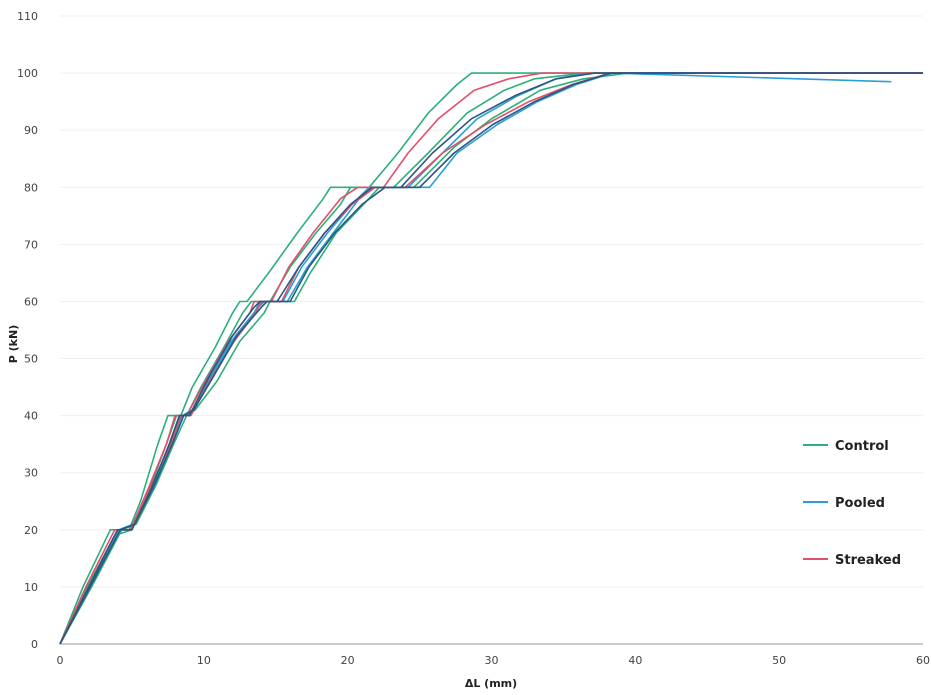  What do you see at coordinates (491, 683) in the screenshot?
I see `x-axis-title: ΔL (mm)` at bounding box center [491, 683].